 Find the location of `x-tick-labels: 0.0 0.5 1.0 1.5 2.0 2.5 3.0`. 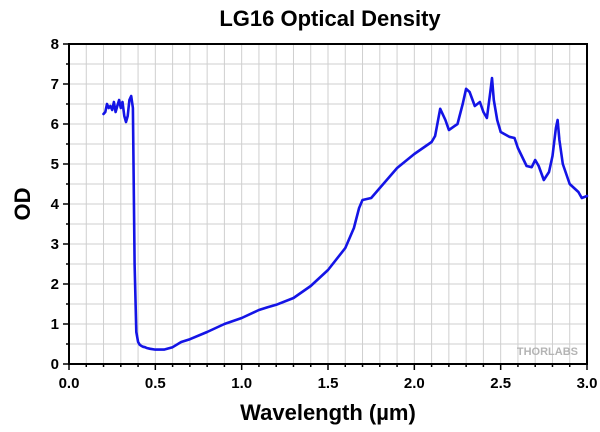

x-tick-labels: 0.0 0.5 1.0 1.5 2.0 2.5 3.0 is located at coordinates (328, 383).